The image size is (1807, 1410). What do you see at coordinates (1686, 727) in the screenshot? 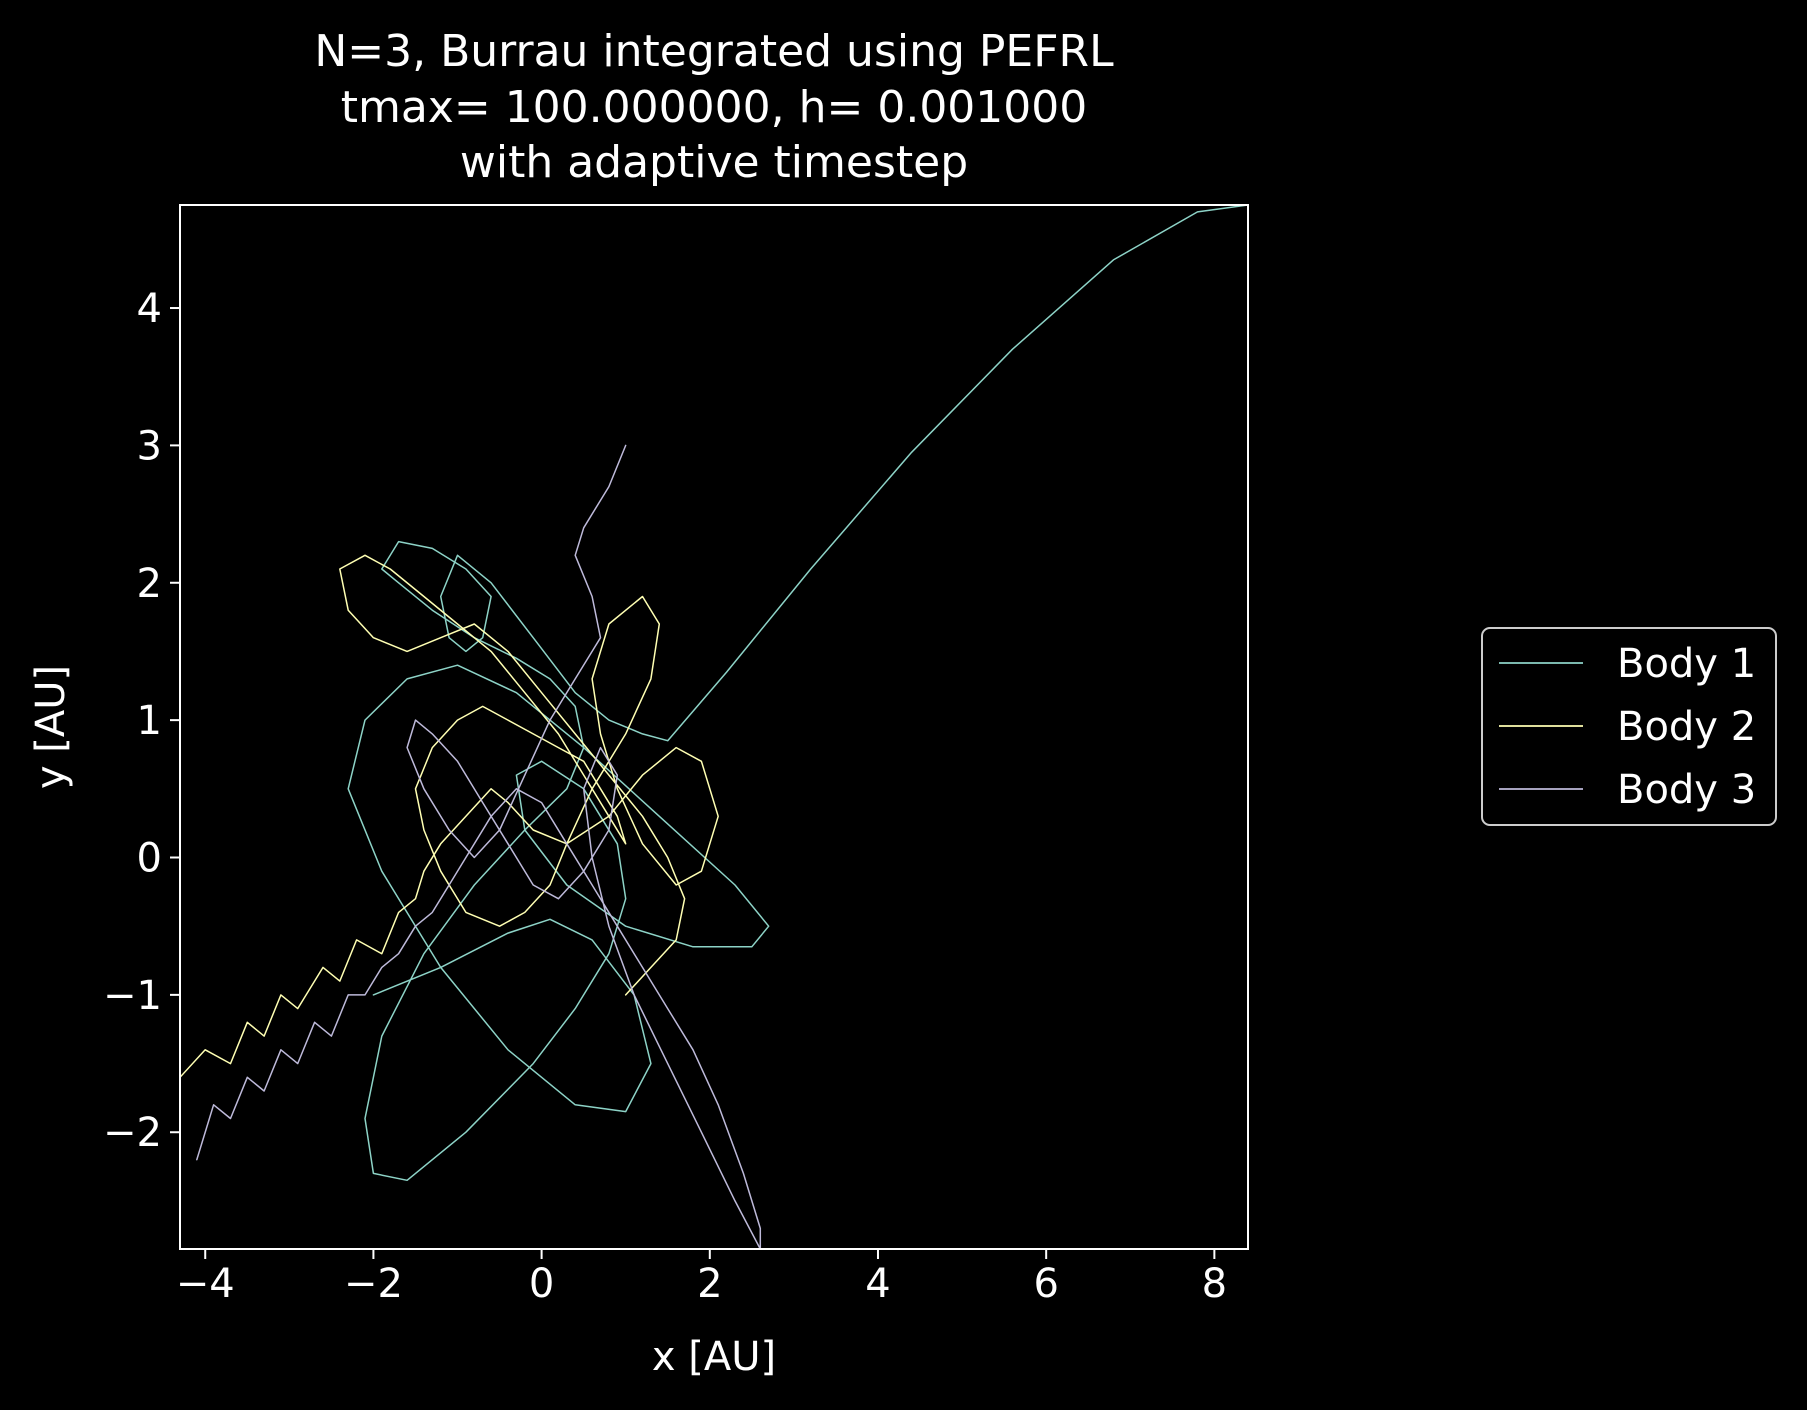
I see `legend-label-body-2: Body 2` at bounding box center [1686, 727].